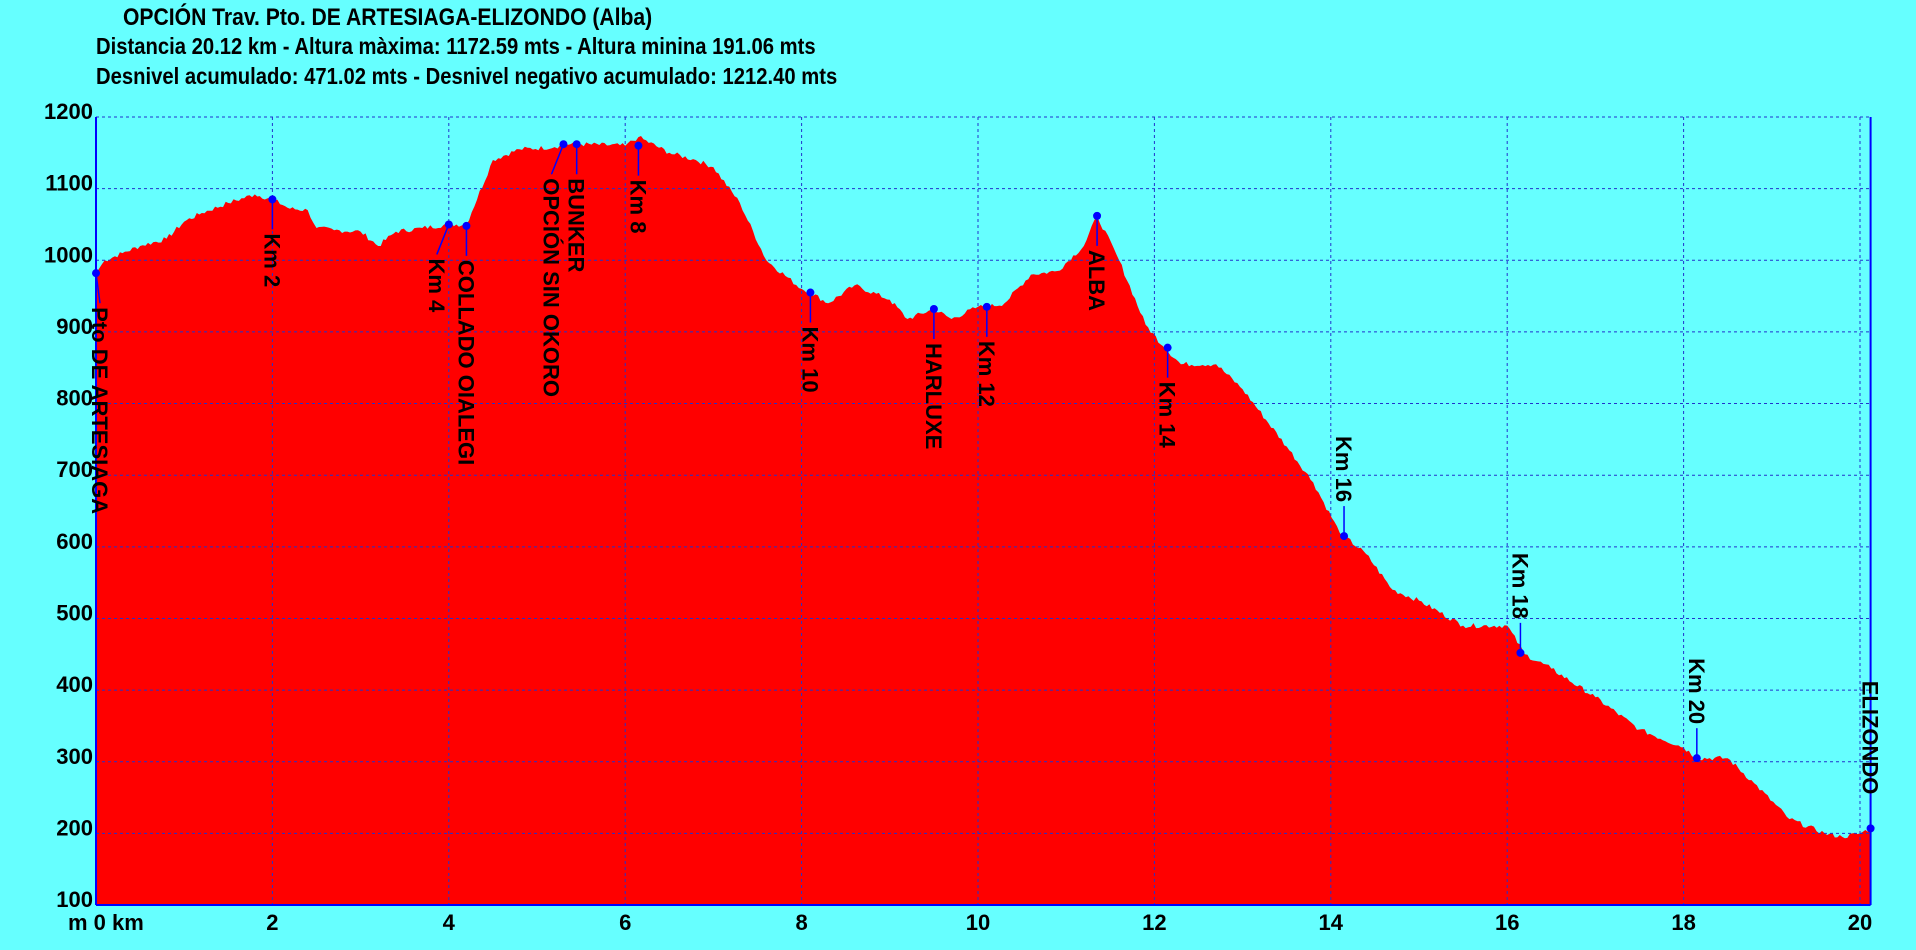  Describe the element at coordinates (74, 756) in the screenshot. I see `y-tick-label: 300` at that location.